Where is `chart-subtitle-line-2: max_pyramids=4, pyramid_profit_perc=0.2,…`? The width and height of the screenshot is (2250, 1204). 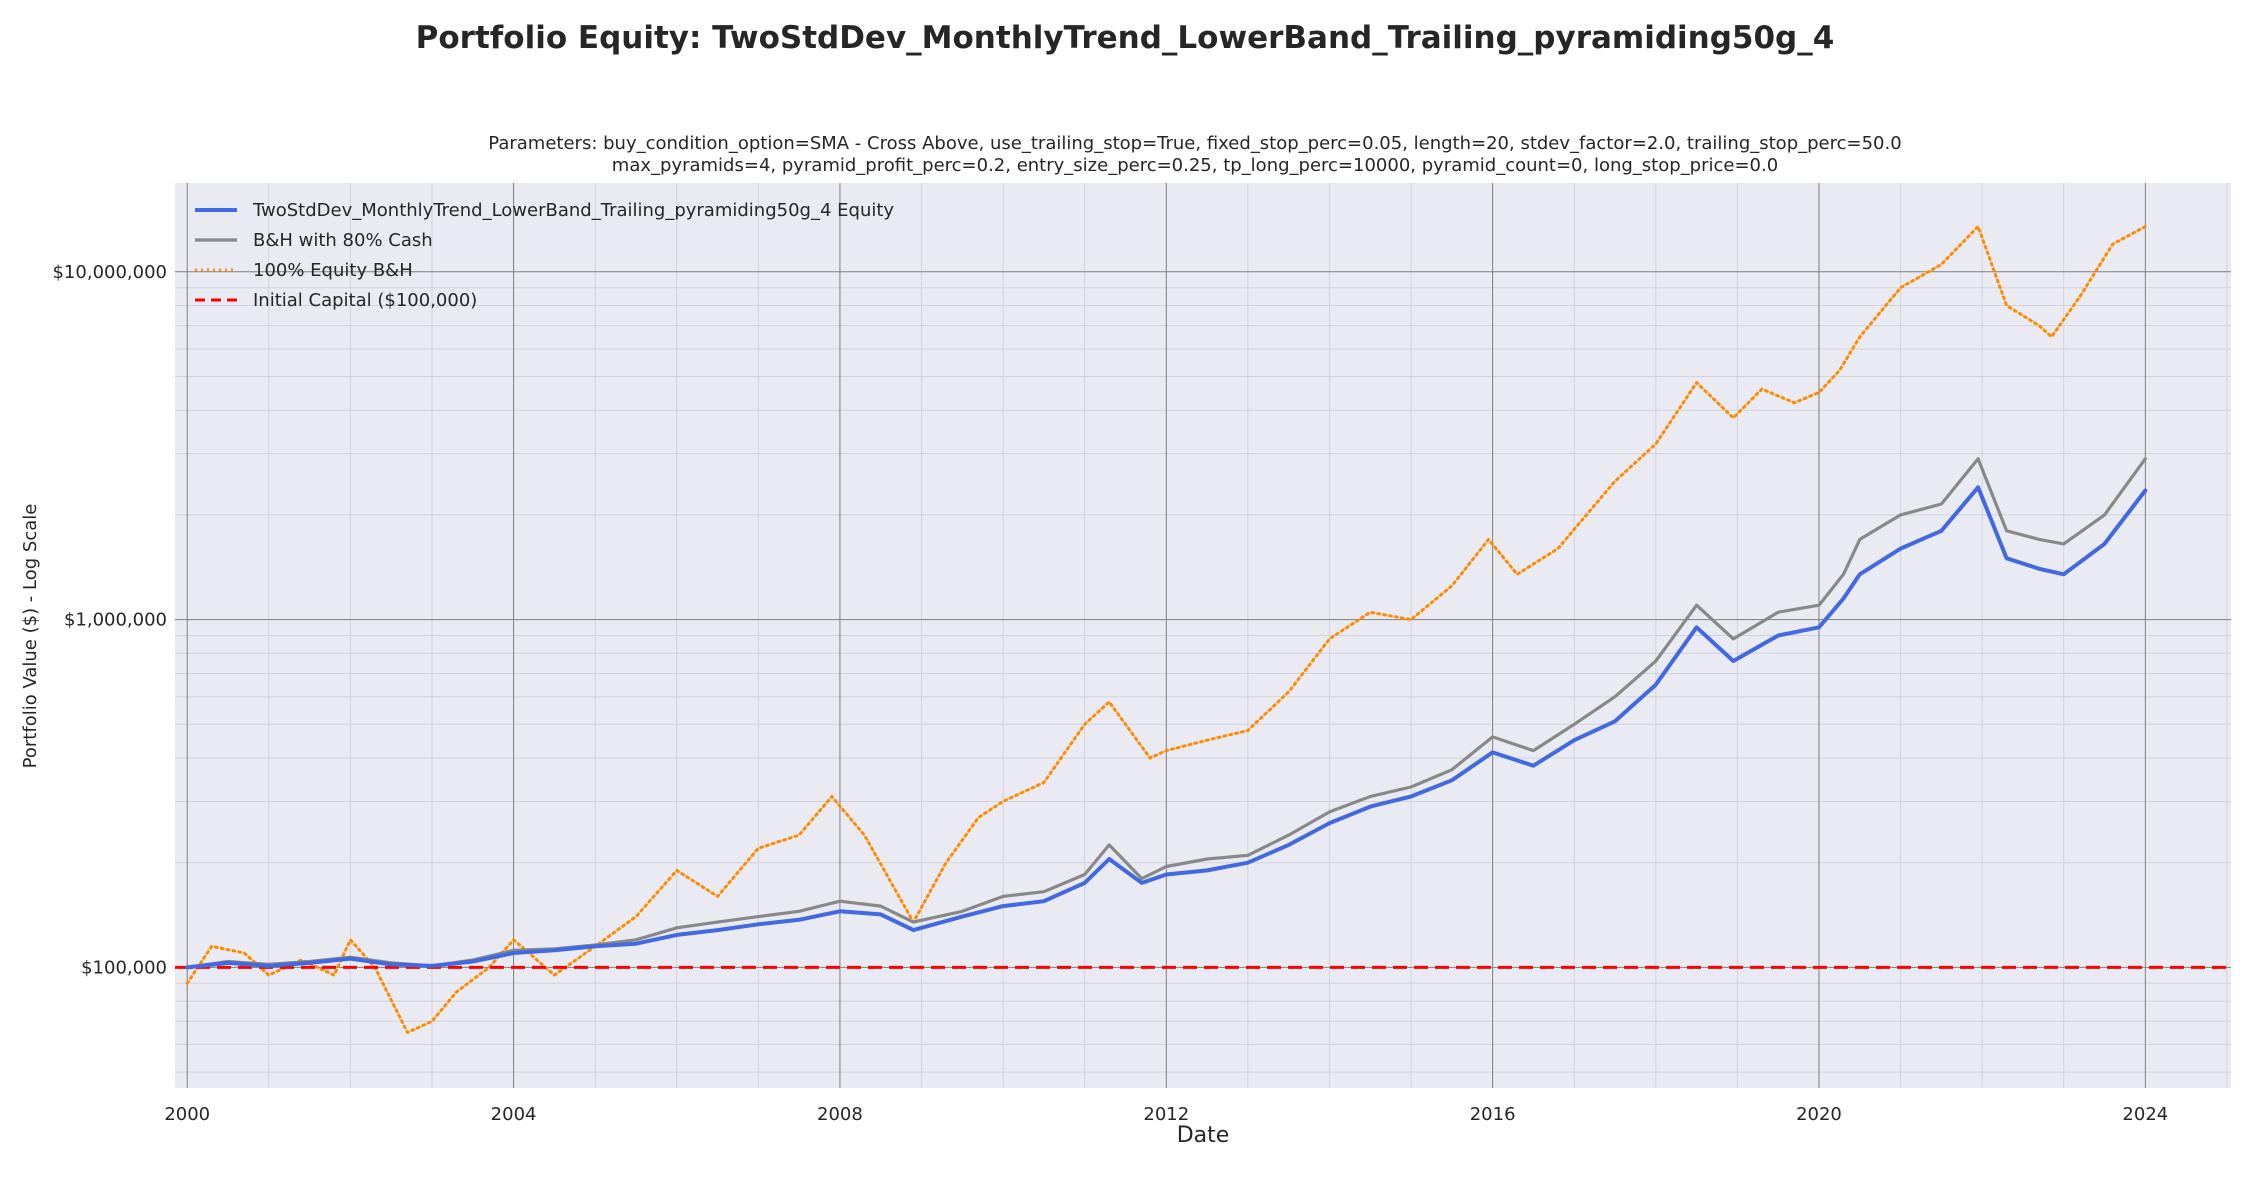
chart-subtitle-line-2: max_pyramids=4, pyramid_profit_perc=0.2,… is located at coordinates (1195, 165).